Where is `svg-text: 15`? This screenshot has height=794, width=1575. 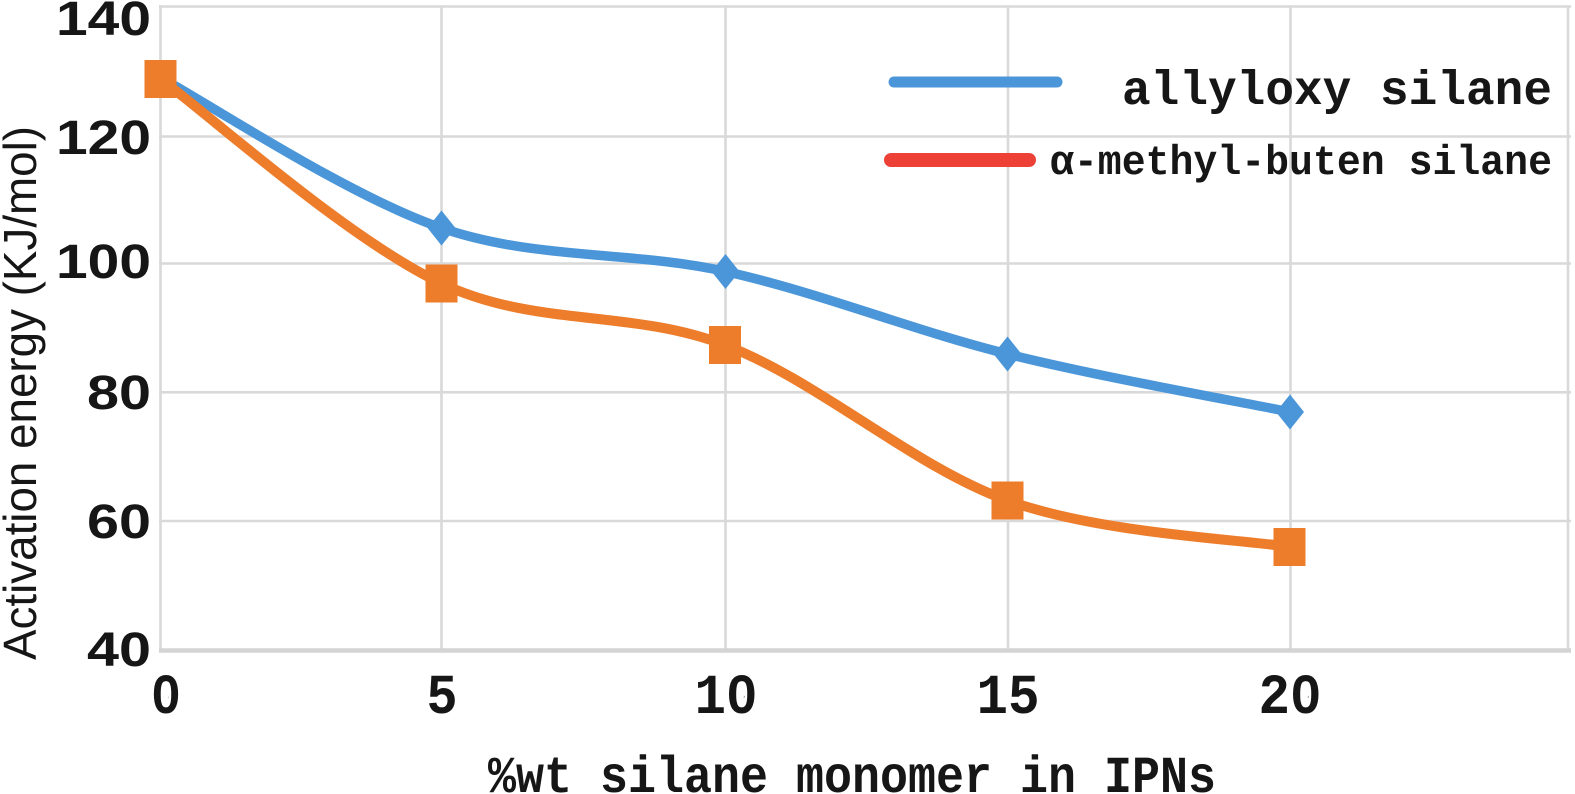 svg-text: 15 is located at coordinates (1008, 699).